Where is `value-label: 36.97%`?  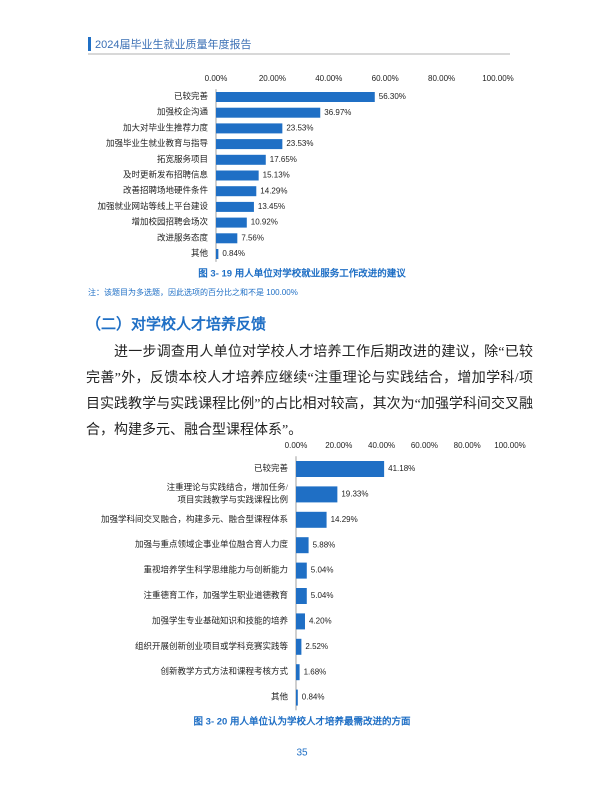
value-label: 36.97% is located at coordinates (337, 112).